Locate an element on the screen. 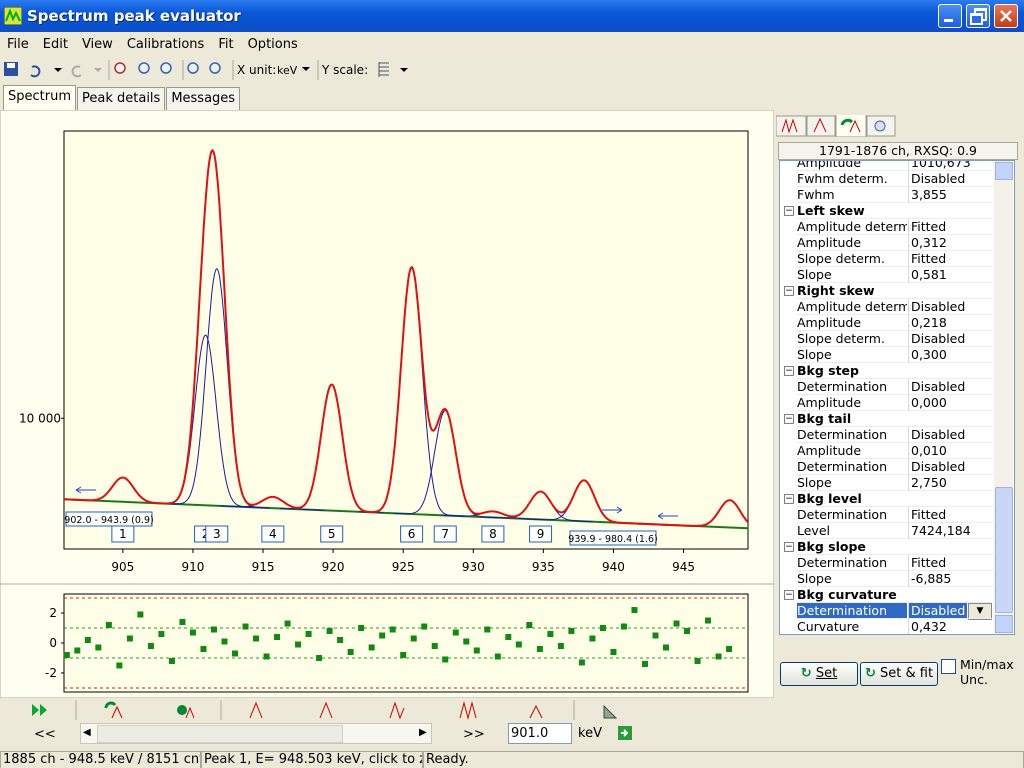 Image resolution: width=1024 pixels, height=768 pixels. property-name: Level is located at coordinates (813, 530).